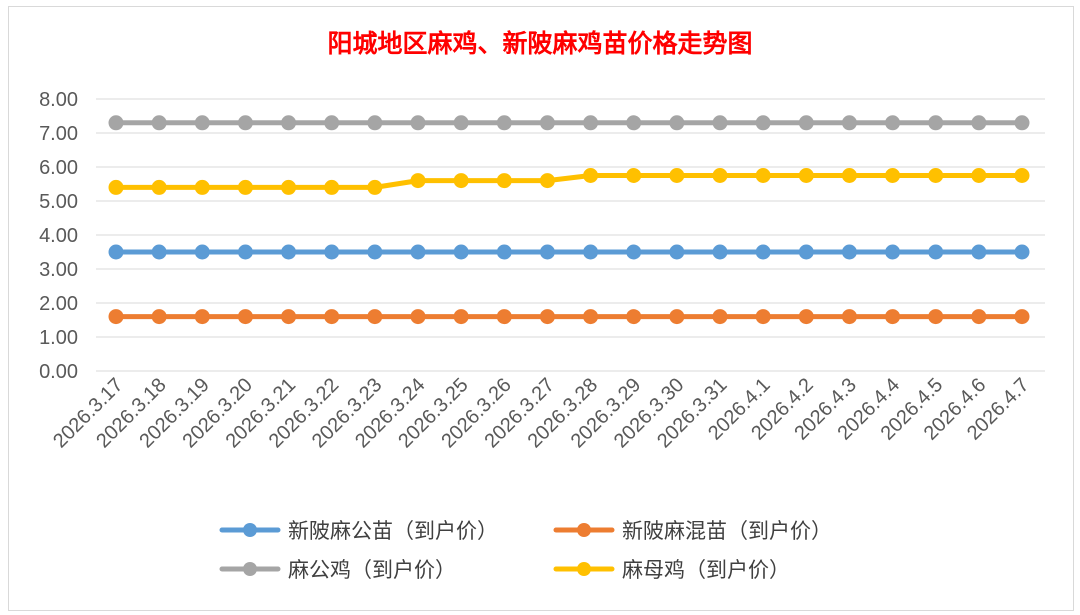  What do you see at coordinates (727, 531) in the screenshot?
I see `legend-label: 新陂麻混苗（到户价）` at bounding box center [727, 531].